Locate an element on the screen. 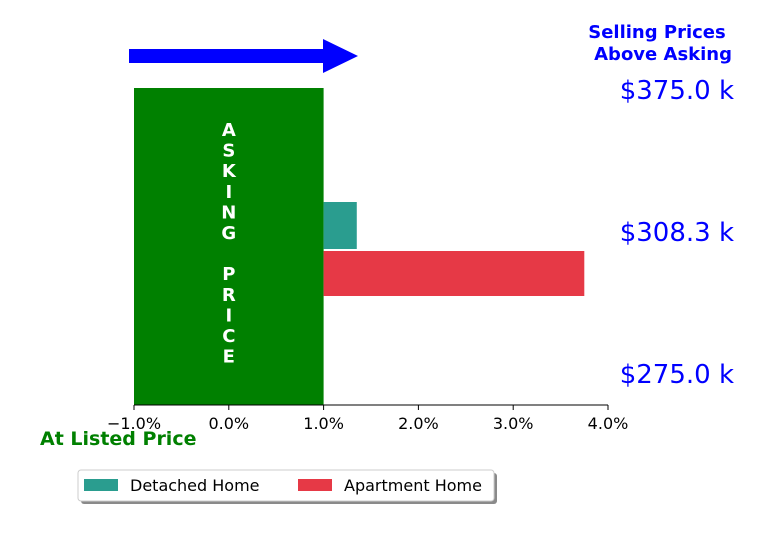 This screenshot has height=541, width=774. selling-prices-annotation: Selling Prices Above Asking is located at coordinates (660, 43).